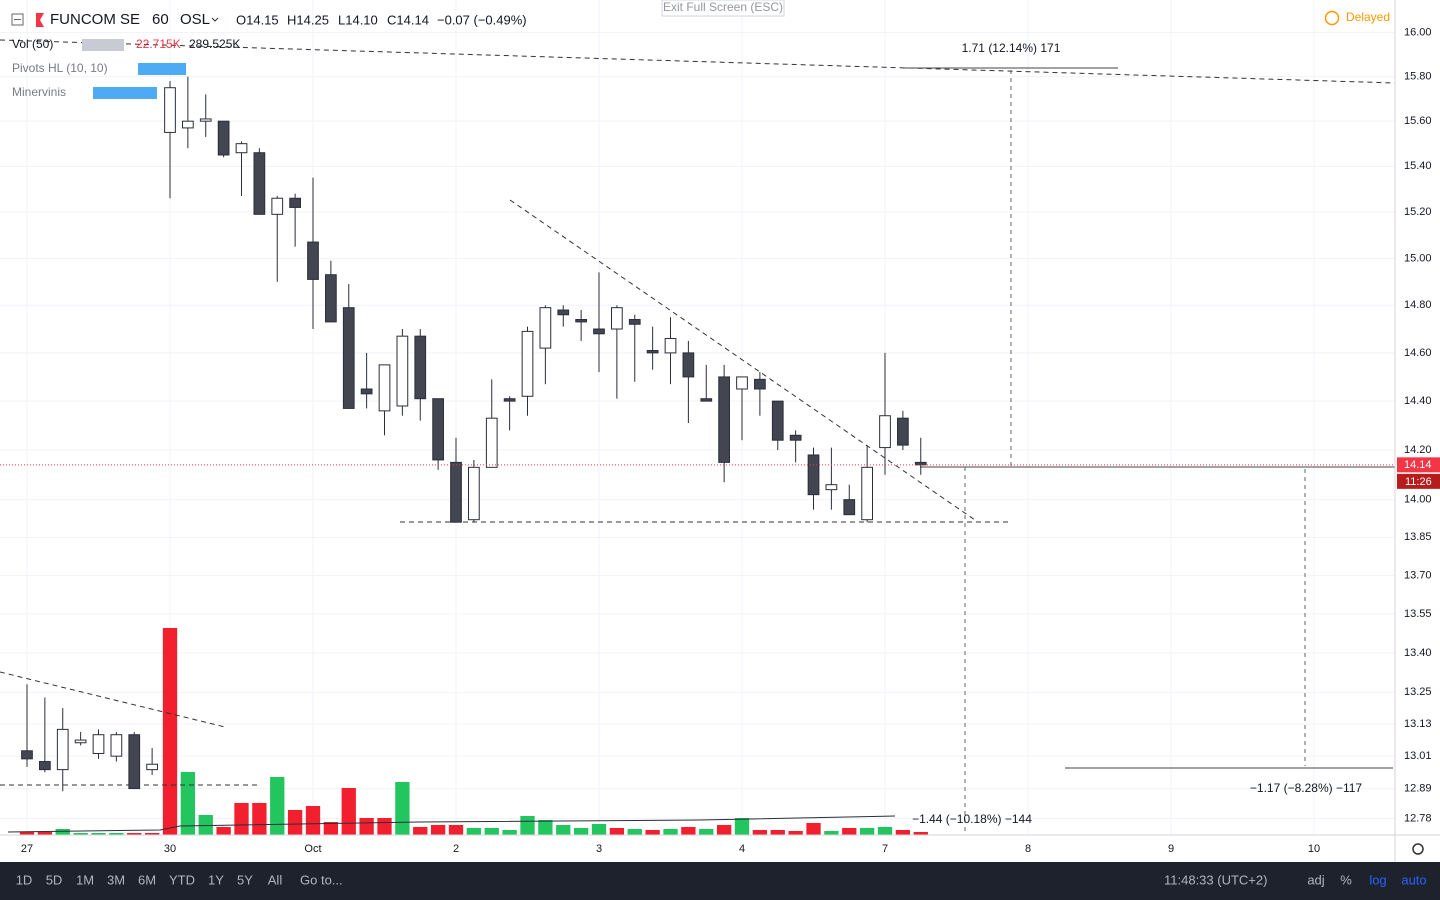  I want to click on y-tick-label: 13.25, so click(1418, 692).